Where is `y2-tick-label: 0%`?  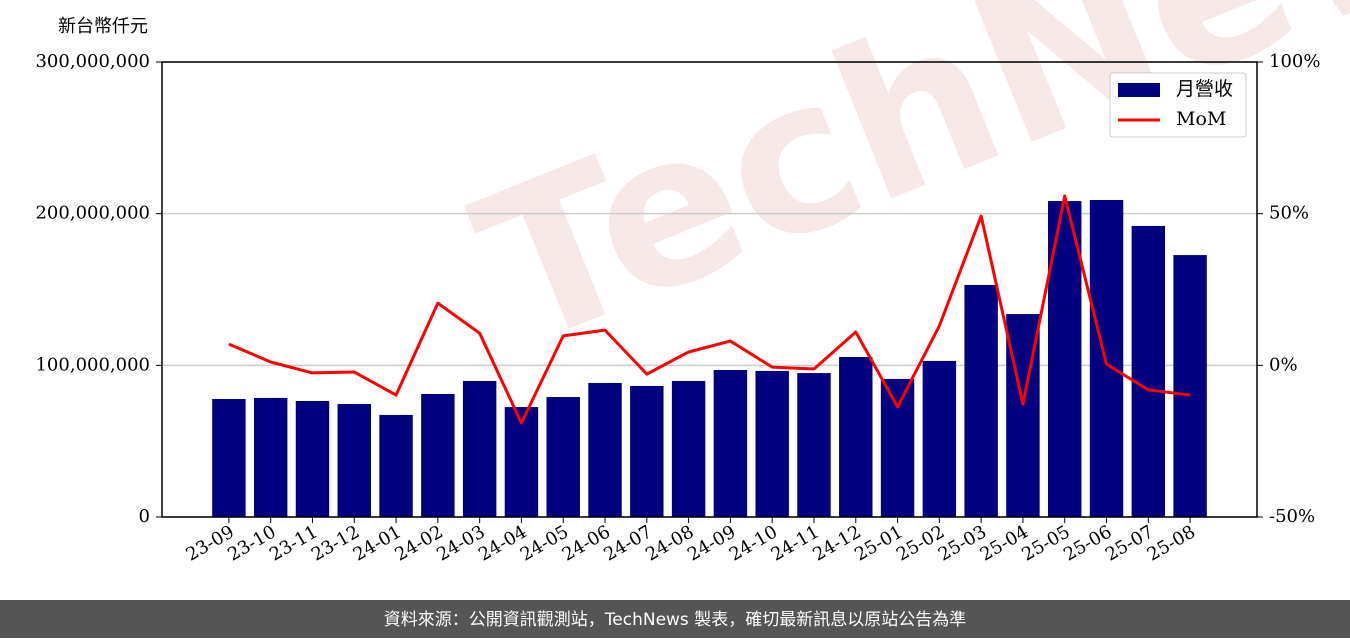
y2-tick-label: 0% is located at coordinates (1283, 364).